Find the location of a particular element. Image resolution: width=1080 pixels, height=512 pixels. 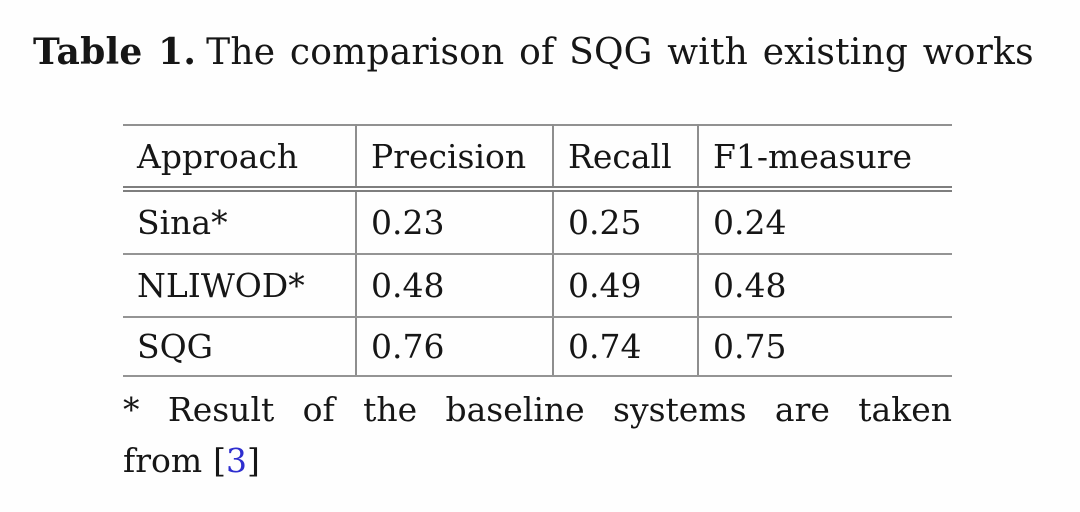

table-row: NLIWOD* 0.48 0.49 0.48 is located at coordinates (537, 286).